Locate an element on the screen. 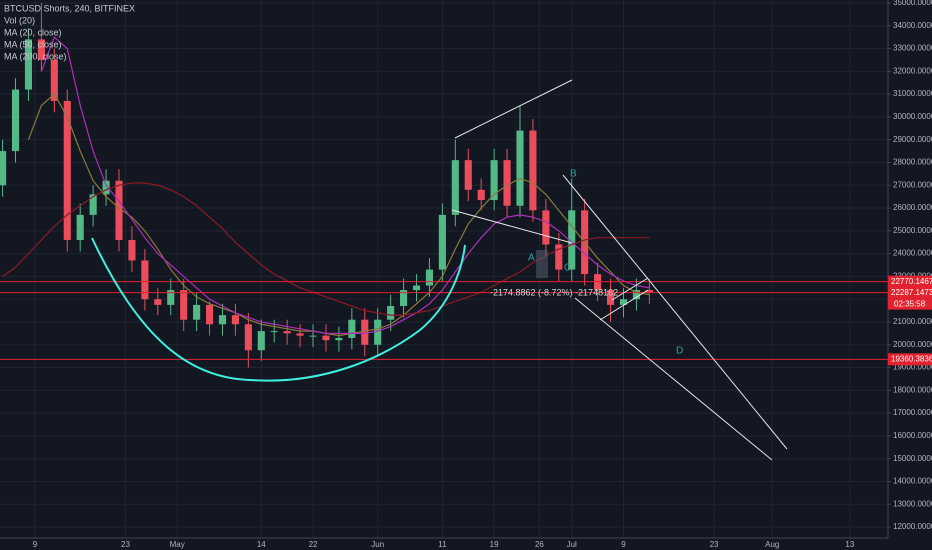  x-tick-label: Jun is located at coordinates (377, 544).